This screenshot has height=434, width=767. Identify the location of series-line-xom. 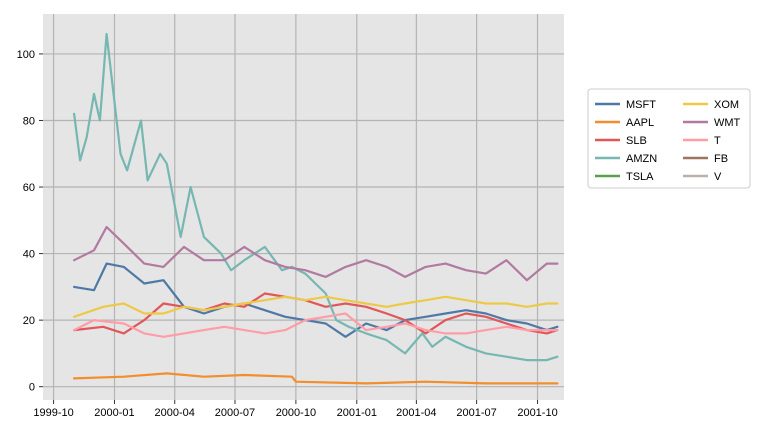
(315, 306).